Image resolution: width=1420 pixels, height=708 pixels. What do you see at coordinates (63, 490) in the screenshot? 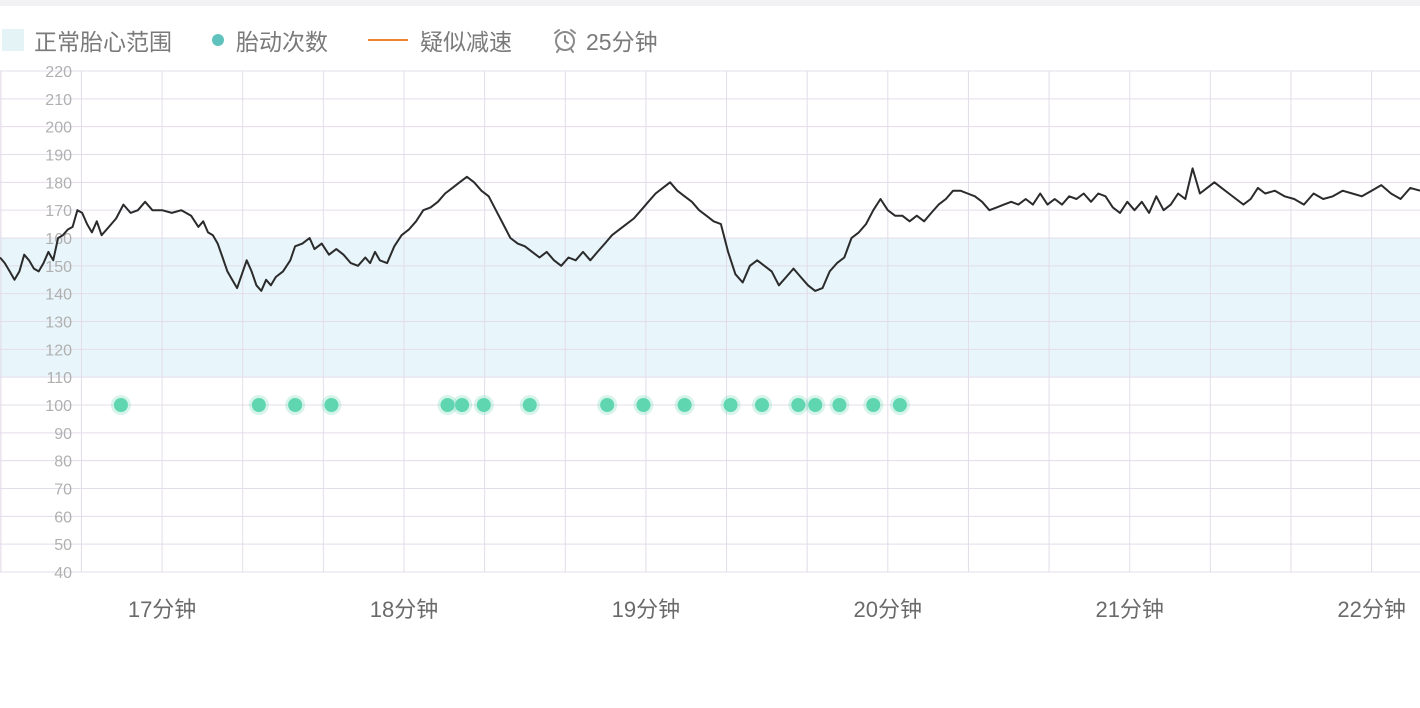
I see `y-tick-label: 70` at bounding box center [63, 490].